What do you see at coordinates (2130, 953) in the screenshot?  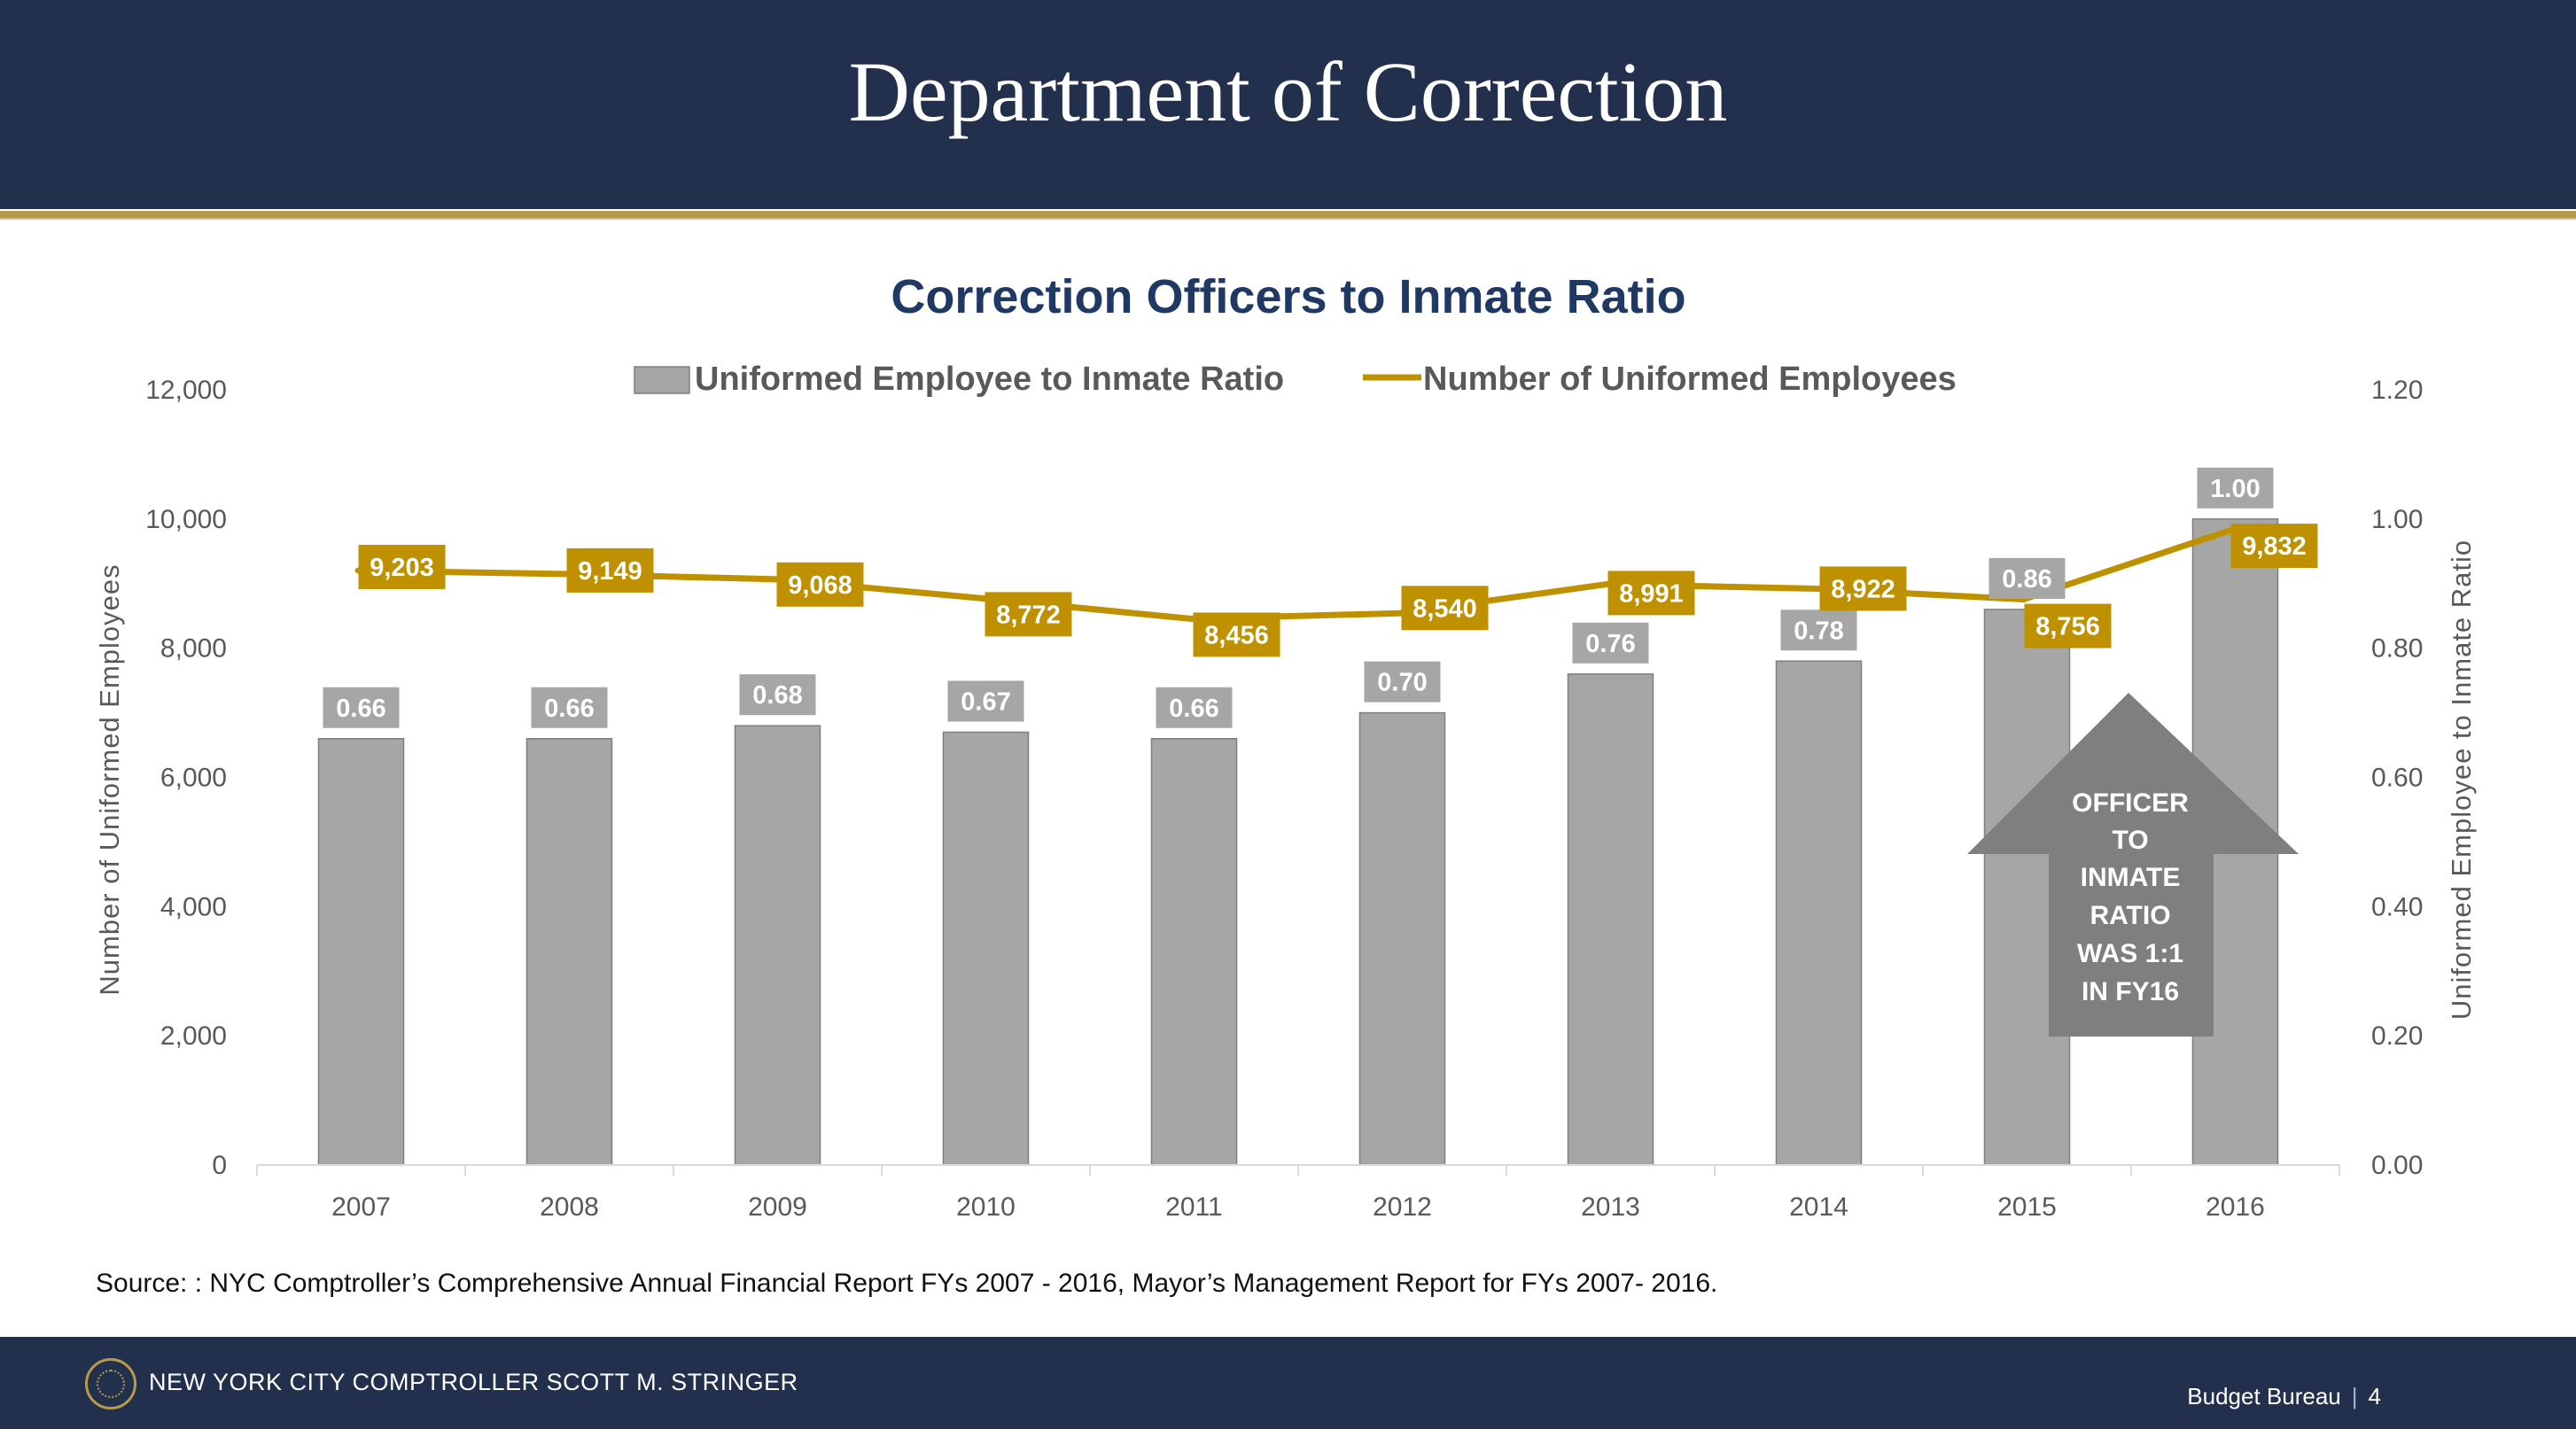 I see `callout-line-5: WAS 1:1` at bounding box center [2130, 953].